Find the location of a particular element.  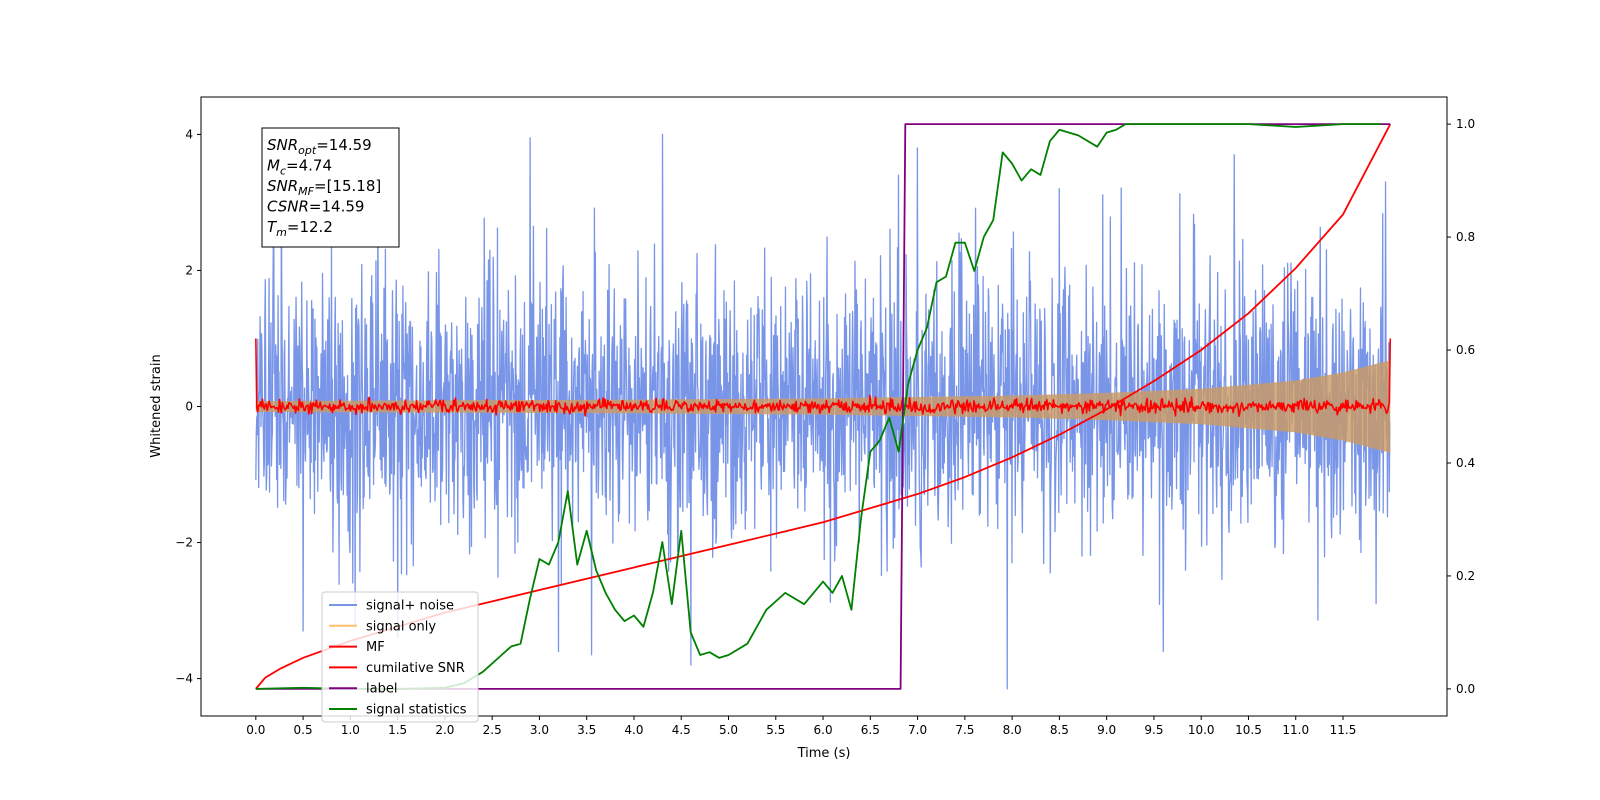

x-tick-label: 0.0 is located at coordinates (255, 730).